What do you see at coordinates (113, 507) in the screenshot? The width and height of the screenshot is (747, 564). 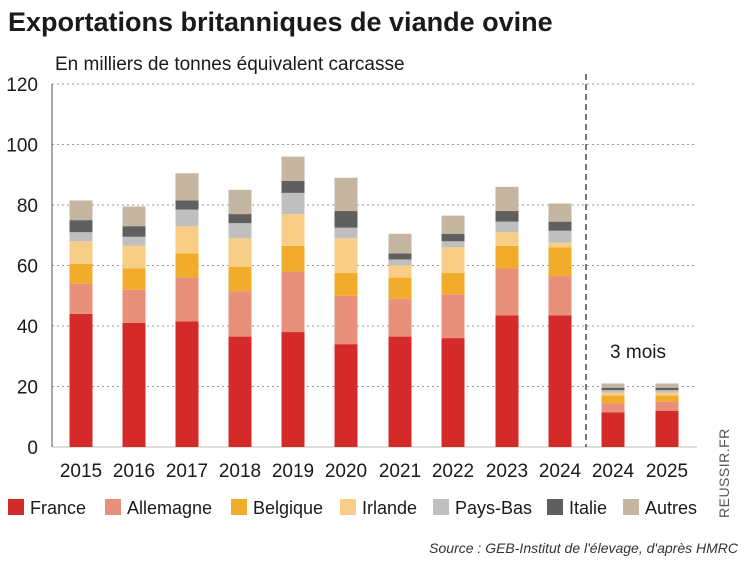 I see `legend-swatch-allemagne` at bounding box center [113, 507].